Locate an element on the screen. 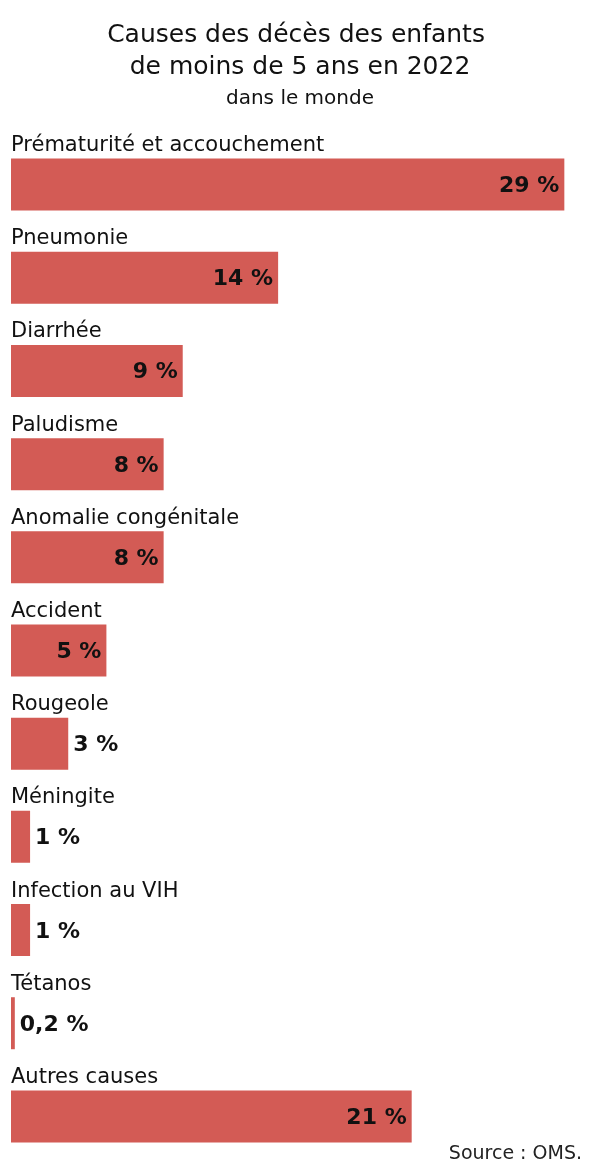 The image size is (600, 1171). y-tick-label: Prématurité et accouchement is located at coordinates (168, 144).